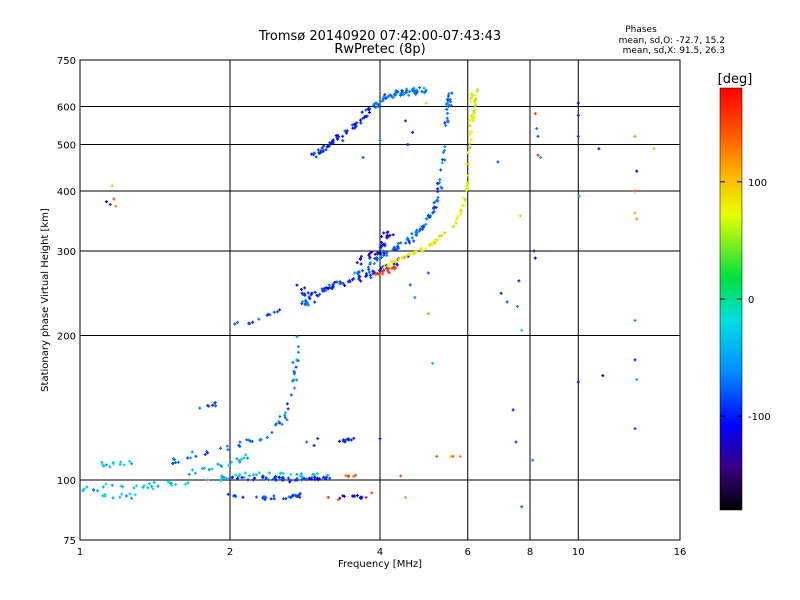  Describe the element at coordinates (66, 252) in the screenshot. I see `y-tick-label: 300` at that location.